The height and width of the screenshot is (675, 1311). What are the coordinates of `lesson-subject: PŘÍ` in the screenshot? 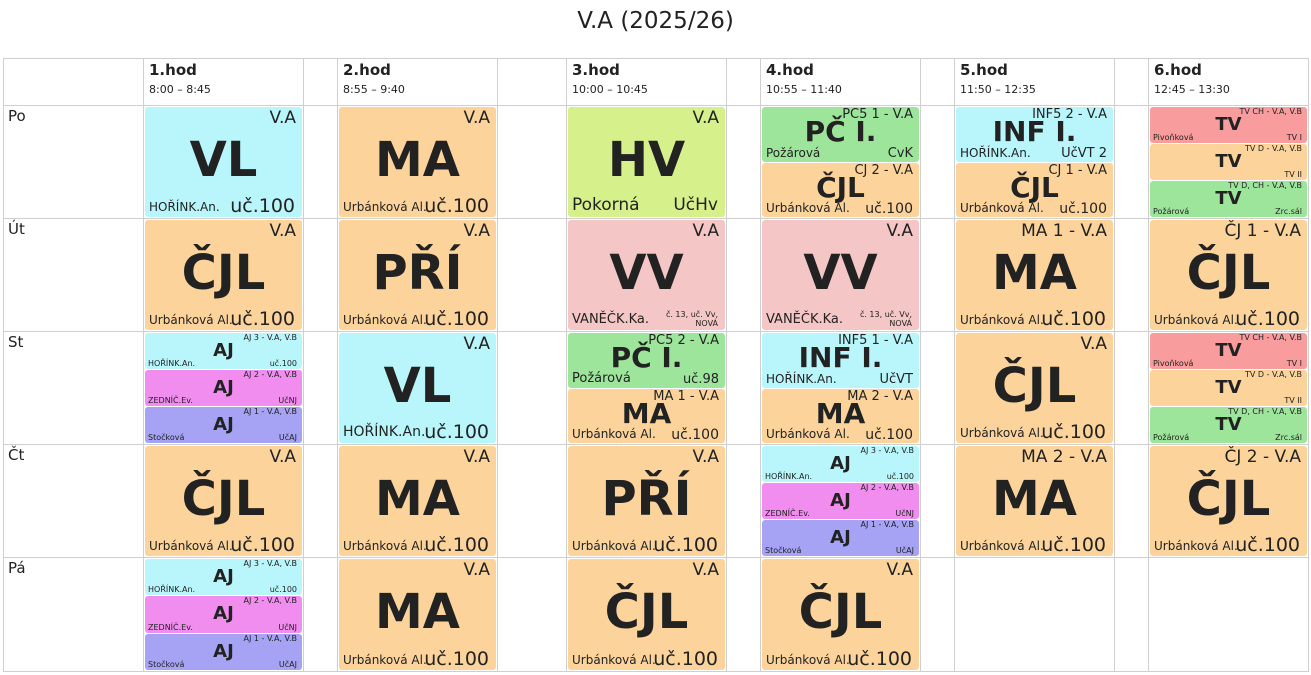 It's located at (646, 499).